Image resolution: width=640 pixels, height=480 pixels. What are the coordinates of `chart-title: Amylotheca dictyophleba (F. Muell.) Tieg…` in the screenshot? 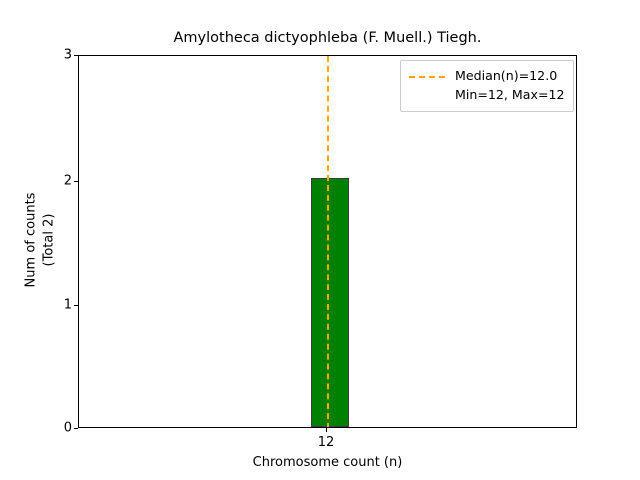 It's located at (327, 38).